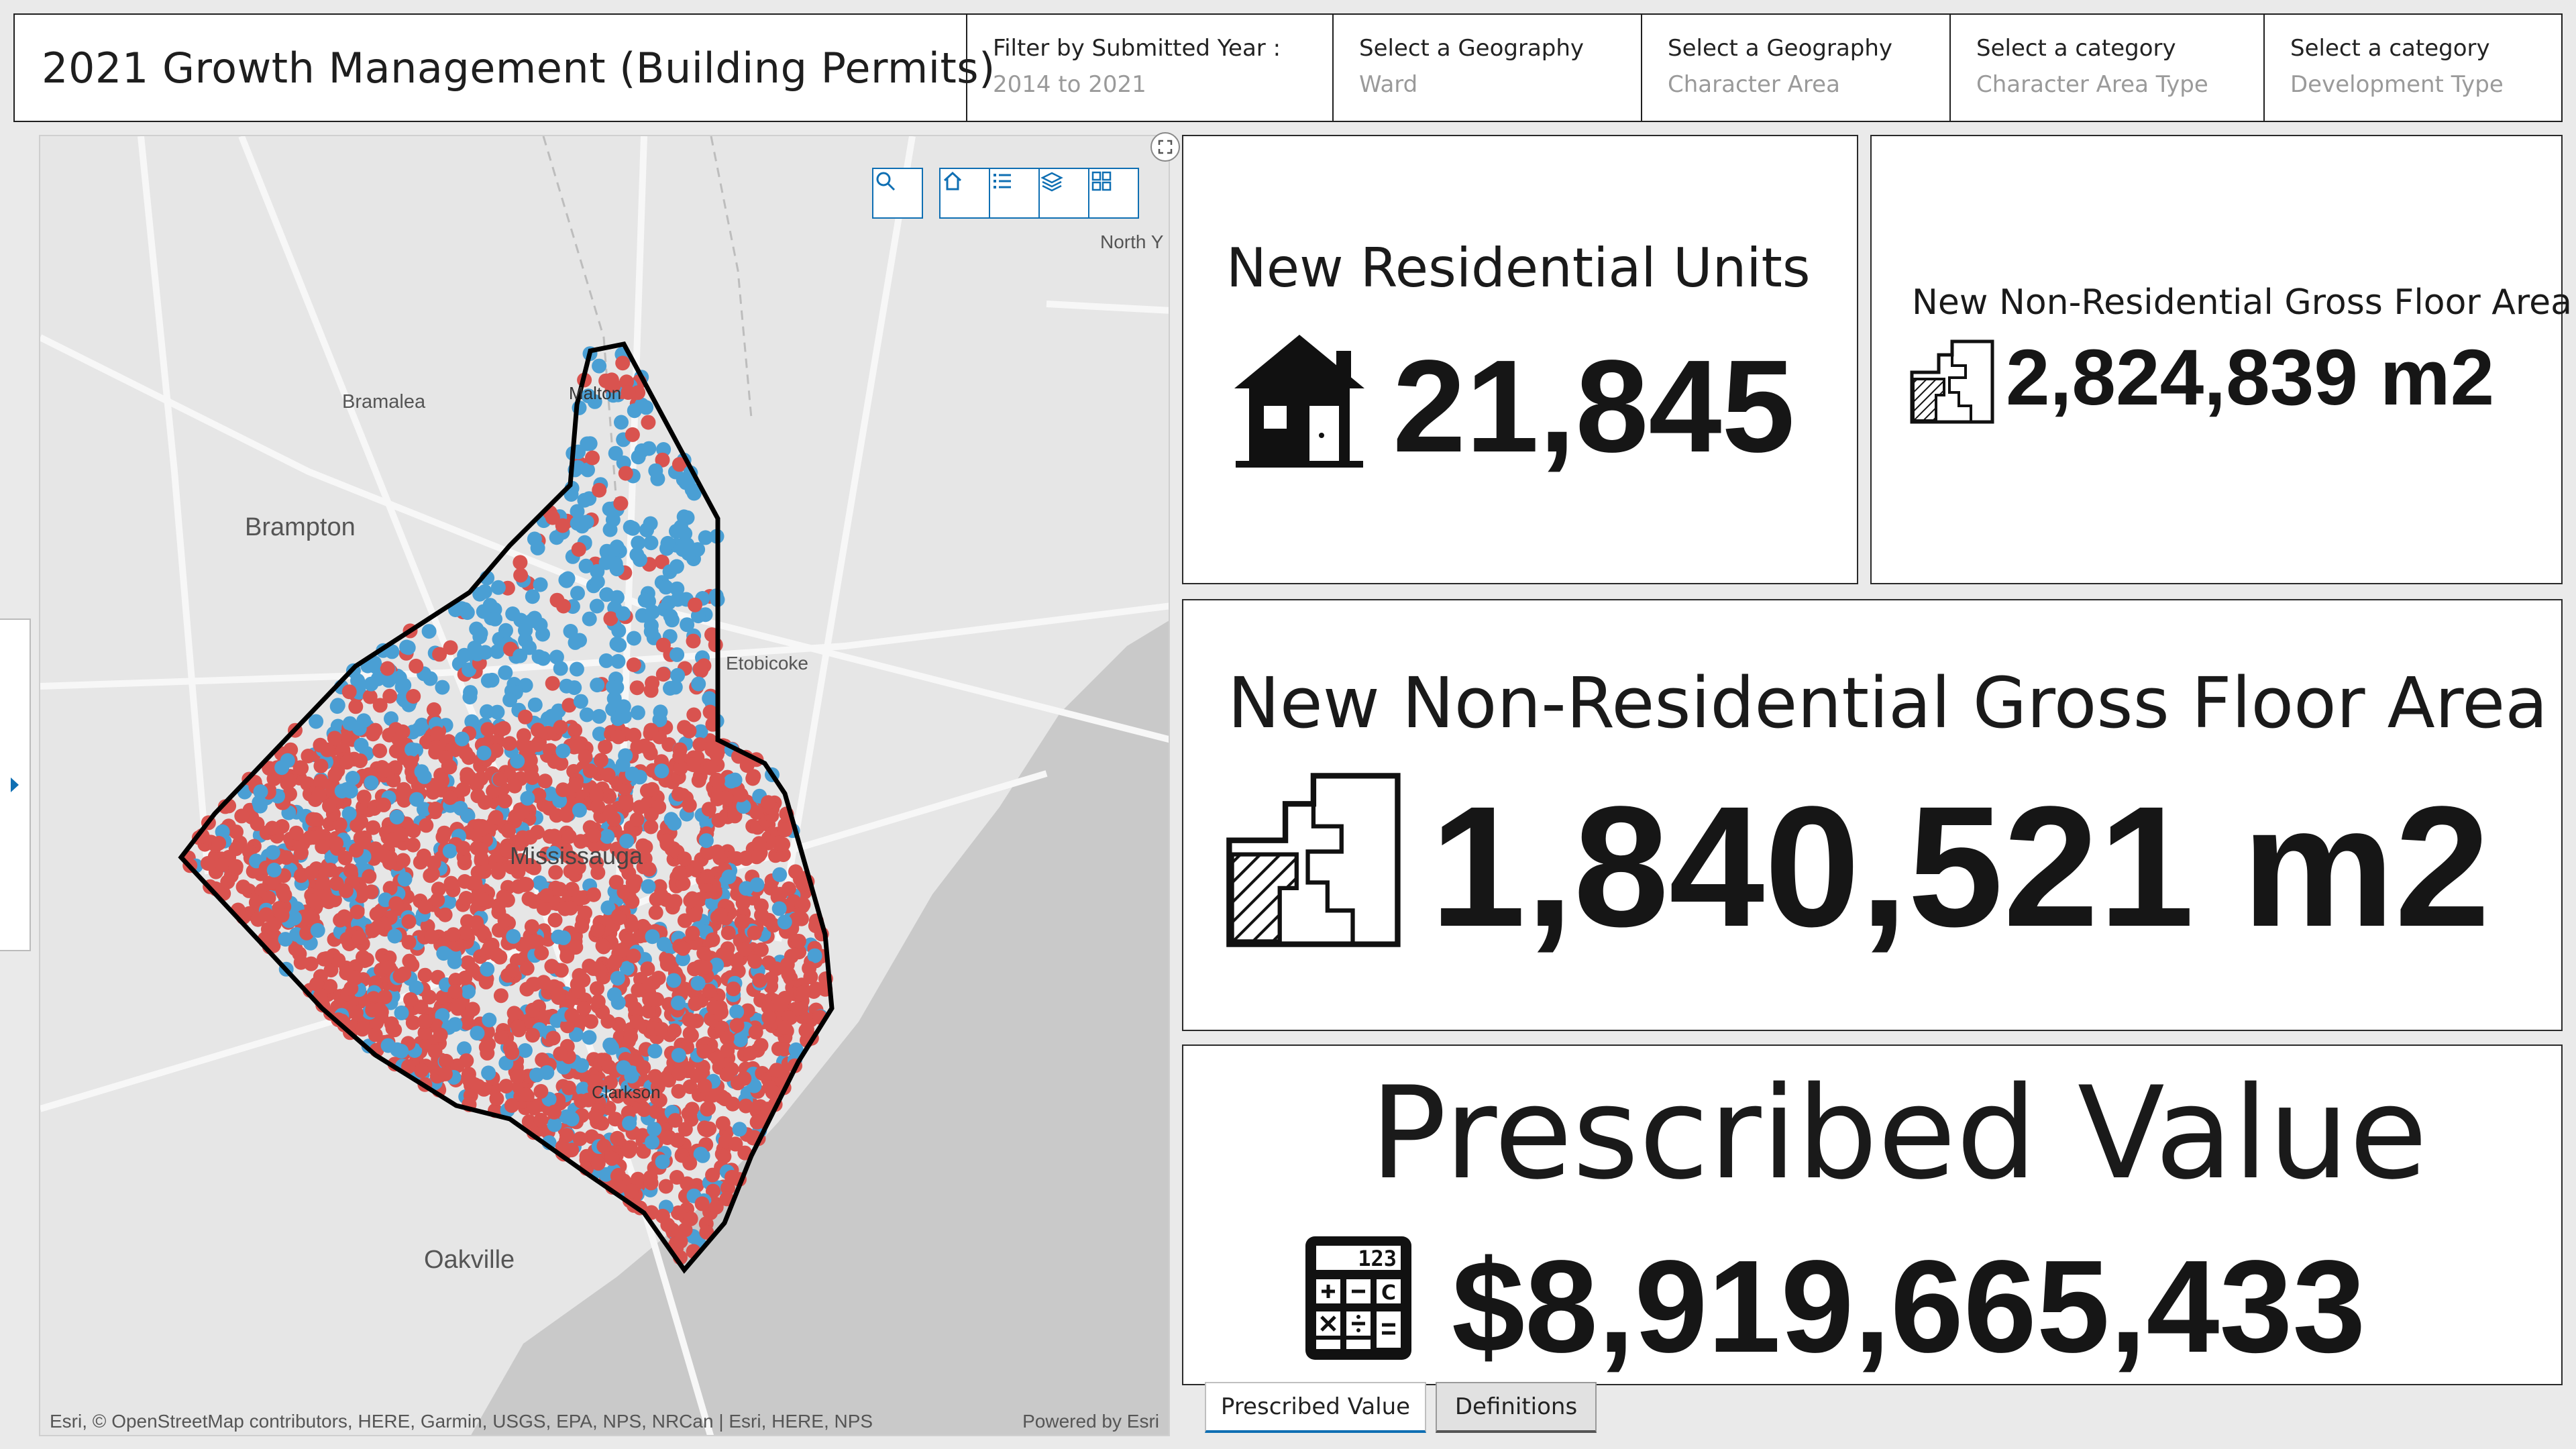  Describe the element at coordinates (1315, 1407) in the screenshot. I see `tab-prescribed-value: Prescribed Value` at that location.